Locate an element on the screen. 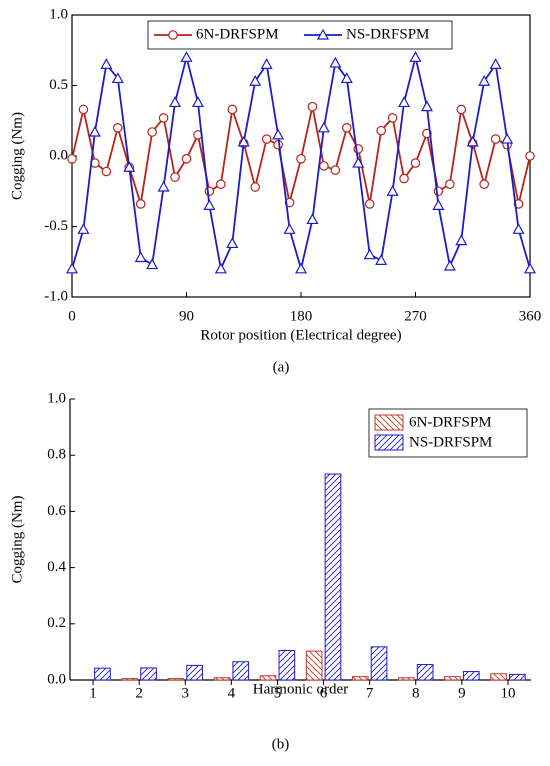  caption: (a) is located at coordinates (281, 367).